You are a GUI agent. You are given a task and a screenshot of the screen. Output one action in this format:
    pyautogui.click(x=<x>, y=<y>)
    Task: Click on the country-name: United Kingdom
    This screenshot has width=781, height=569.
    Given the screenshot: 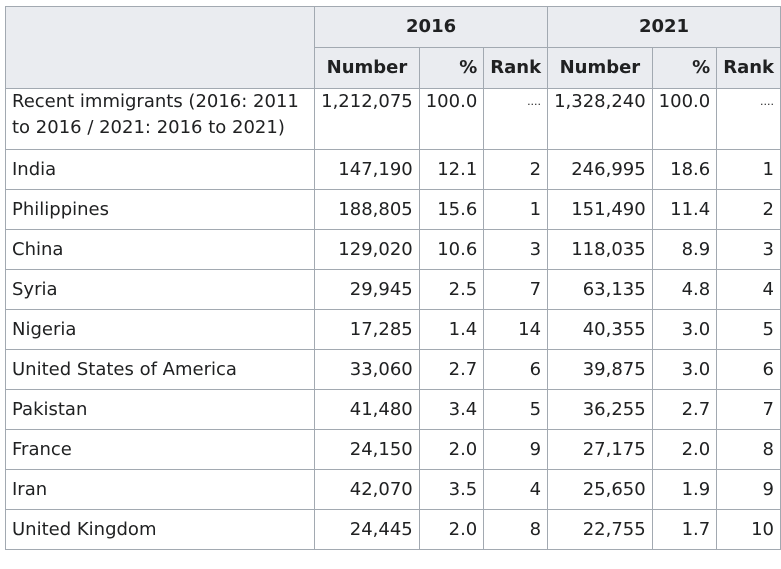 What is the action you would take?
    pyautogui.click(x=160, y=529)
    